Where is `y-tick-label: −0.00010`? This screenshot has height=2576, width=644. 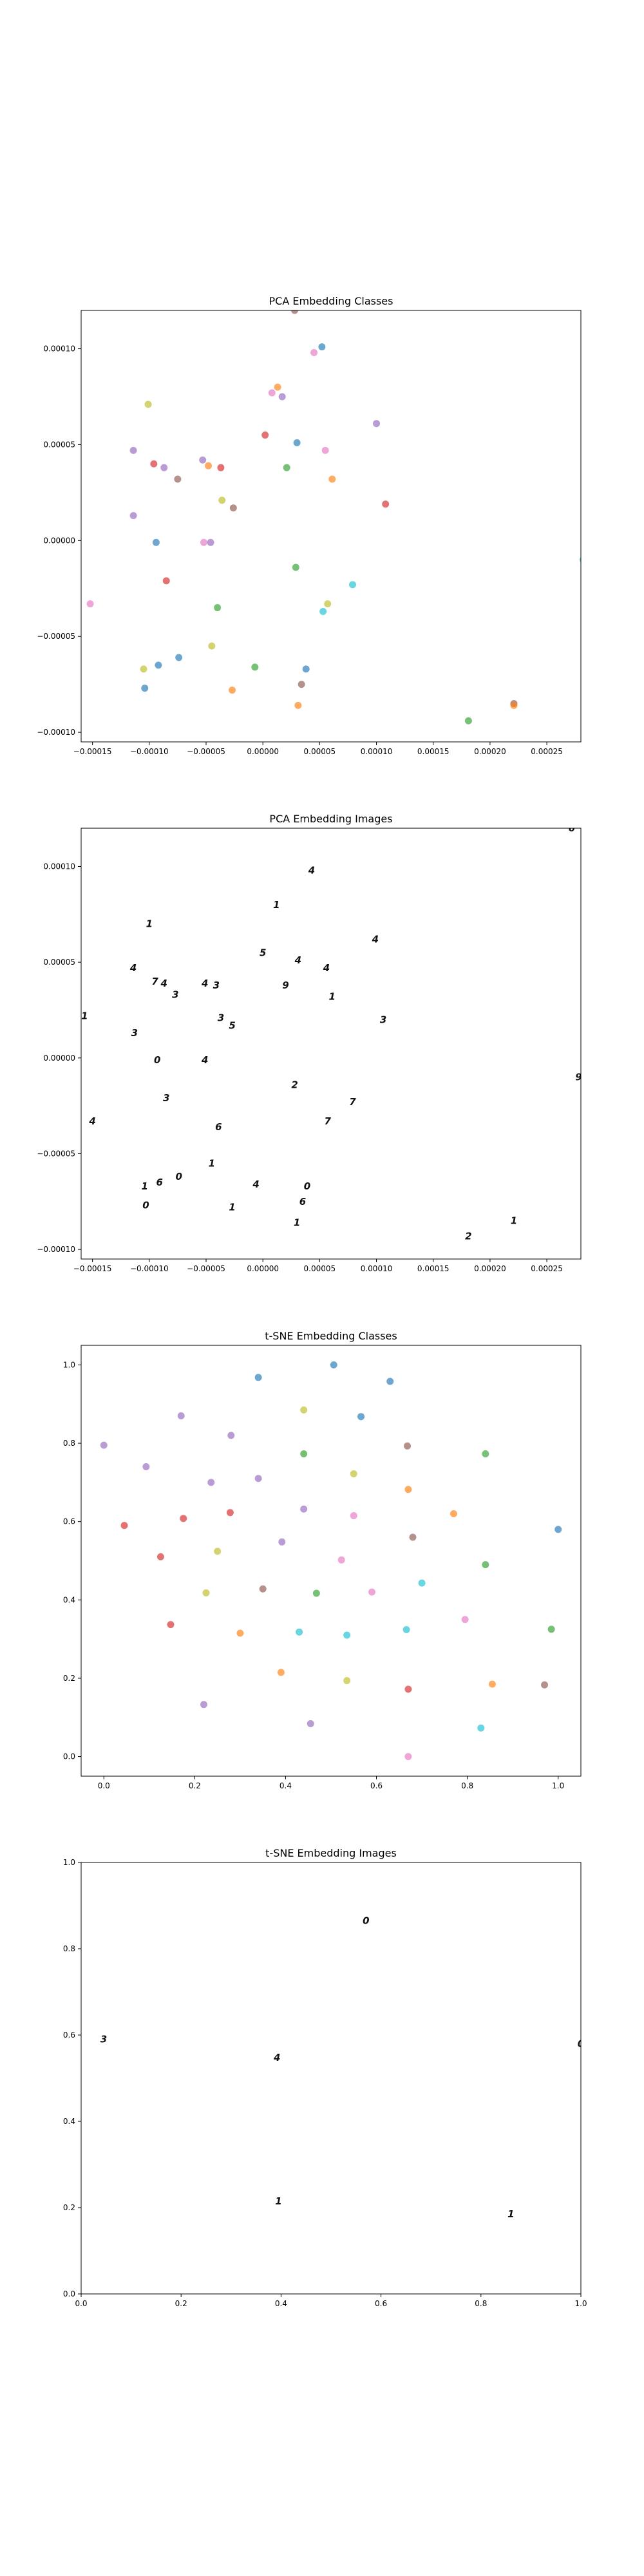 y-tick-label: −0.00010 is located at coordinates (56, 1250).